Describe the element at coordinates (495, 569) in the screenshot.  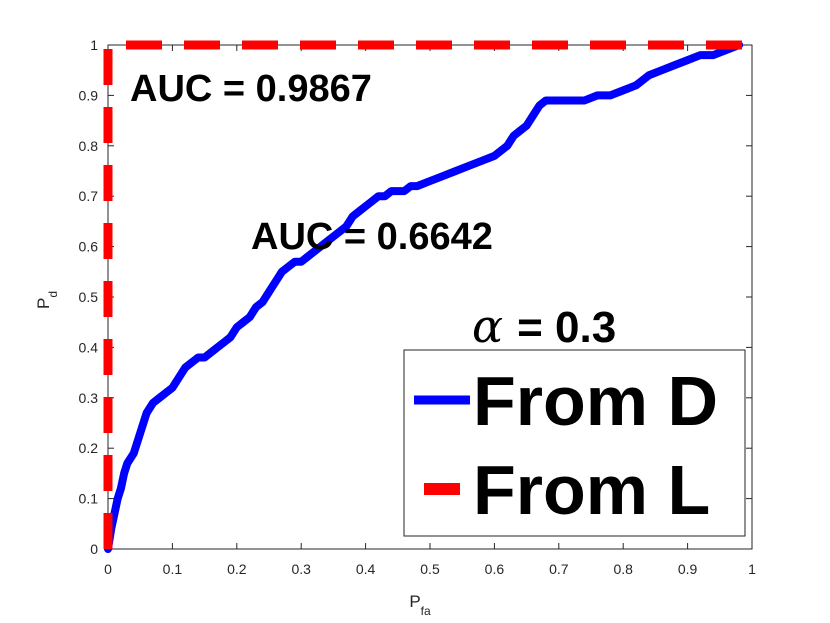
I see `x-tick-label: 0.6` at that location.